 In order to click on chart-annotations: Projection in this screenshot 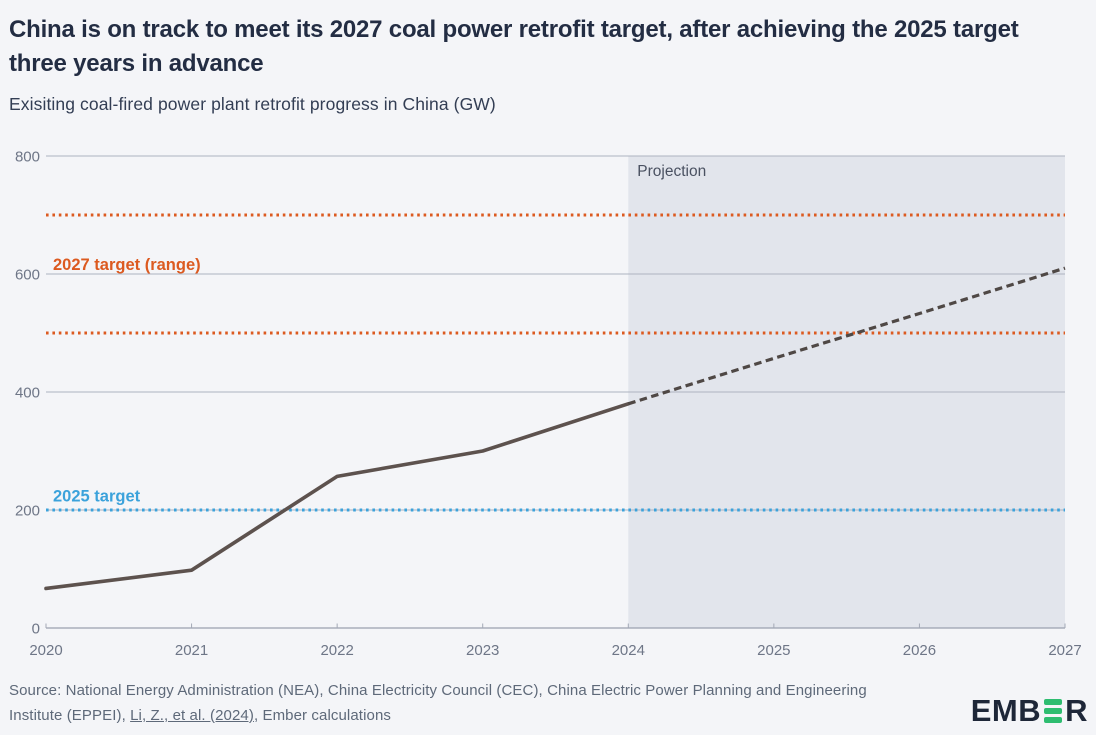, I will do `click(671, 171)`.